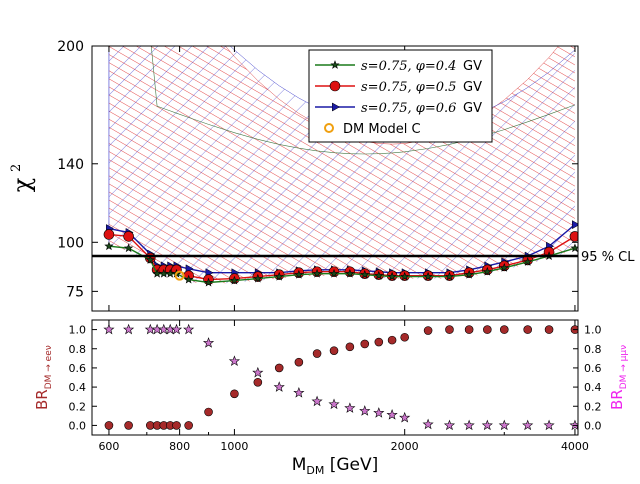 The height and width of the screenshot is (484, 640). What do you see at coordinates (593, 425) in the screenshot?
I see `bot-ytick-label-right-0: 0.0` at bounding box center [593, 425].